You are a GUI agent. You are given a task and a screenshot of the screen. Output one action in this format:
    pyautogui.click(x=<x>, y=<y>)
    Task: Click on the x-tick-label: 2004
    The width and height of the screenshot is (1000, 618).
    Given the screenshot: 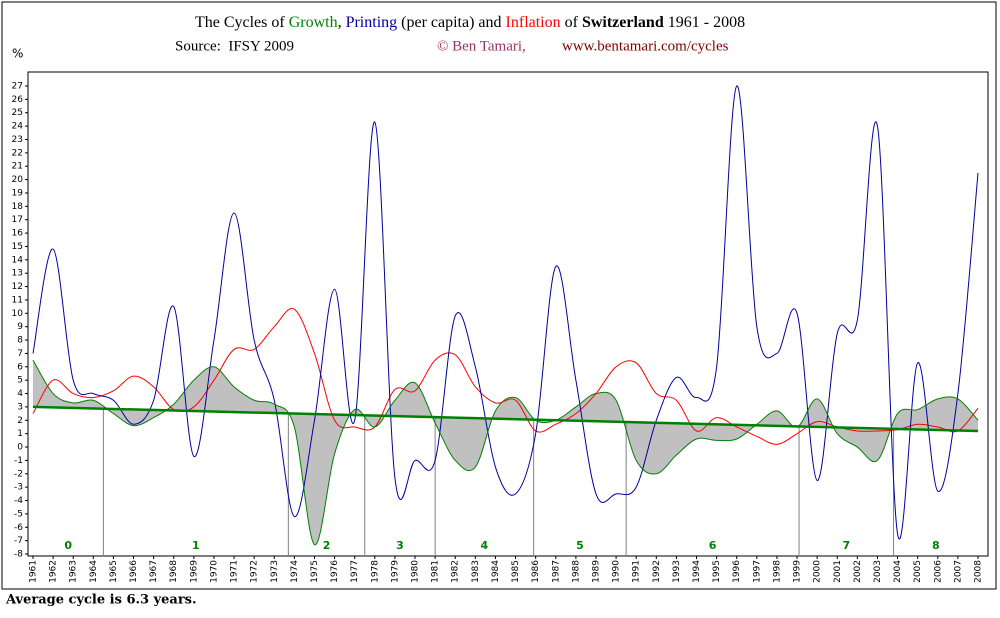 What is the action you would take?
    pyautogui.click(x=898, y=571)
    